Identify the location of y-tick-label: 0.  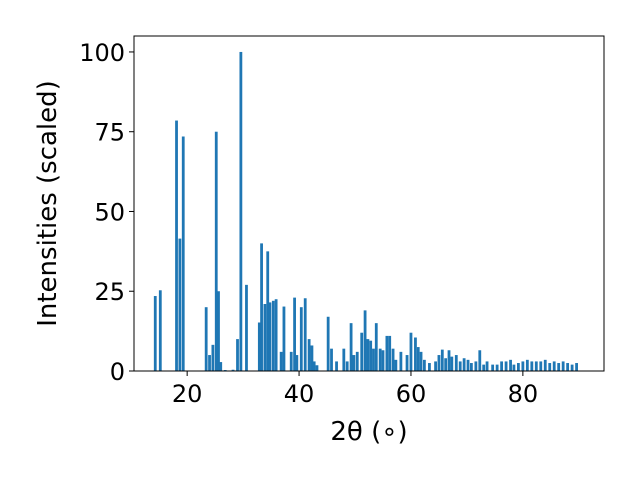
(117, 372).